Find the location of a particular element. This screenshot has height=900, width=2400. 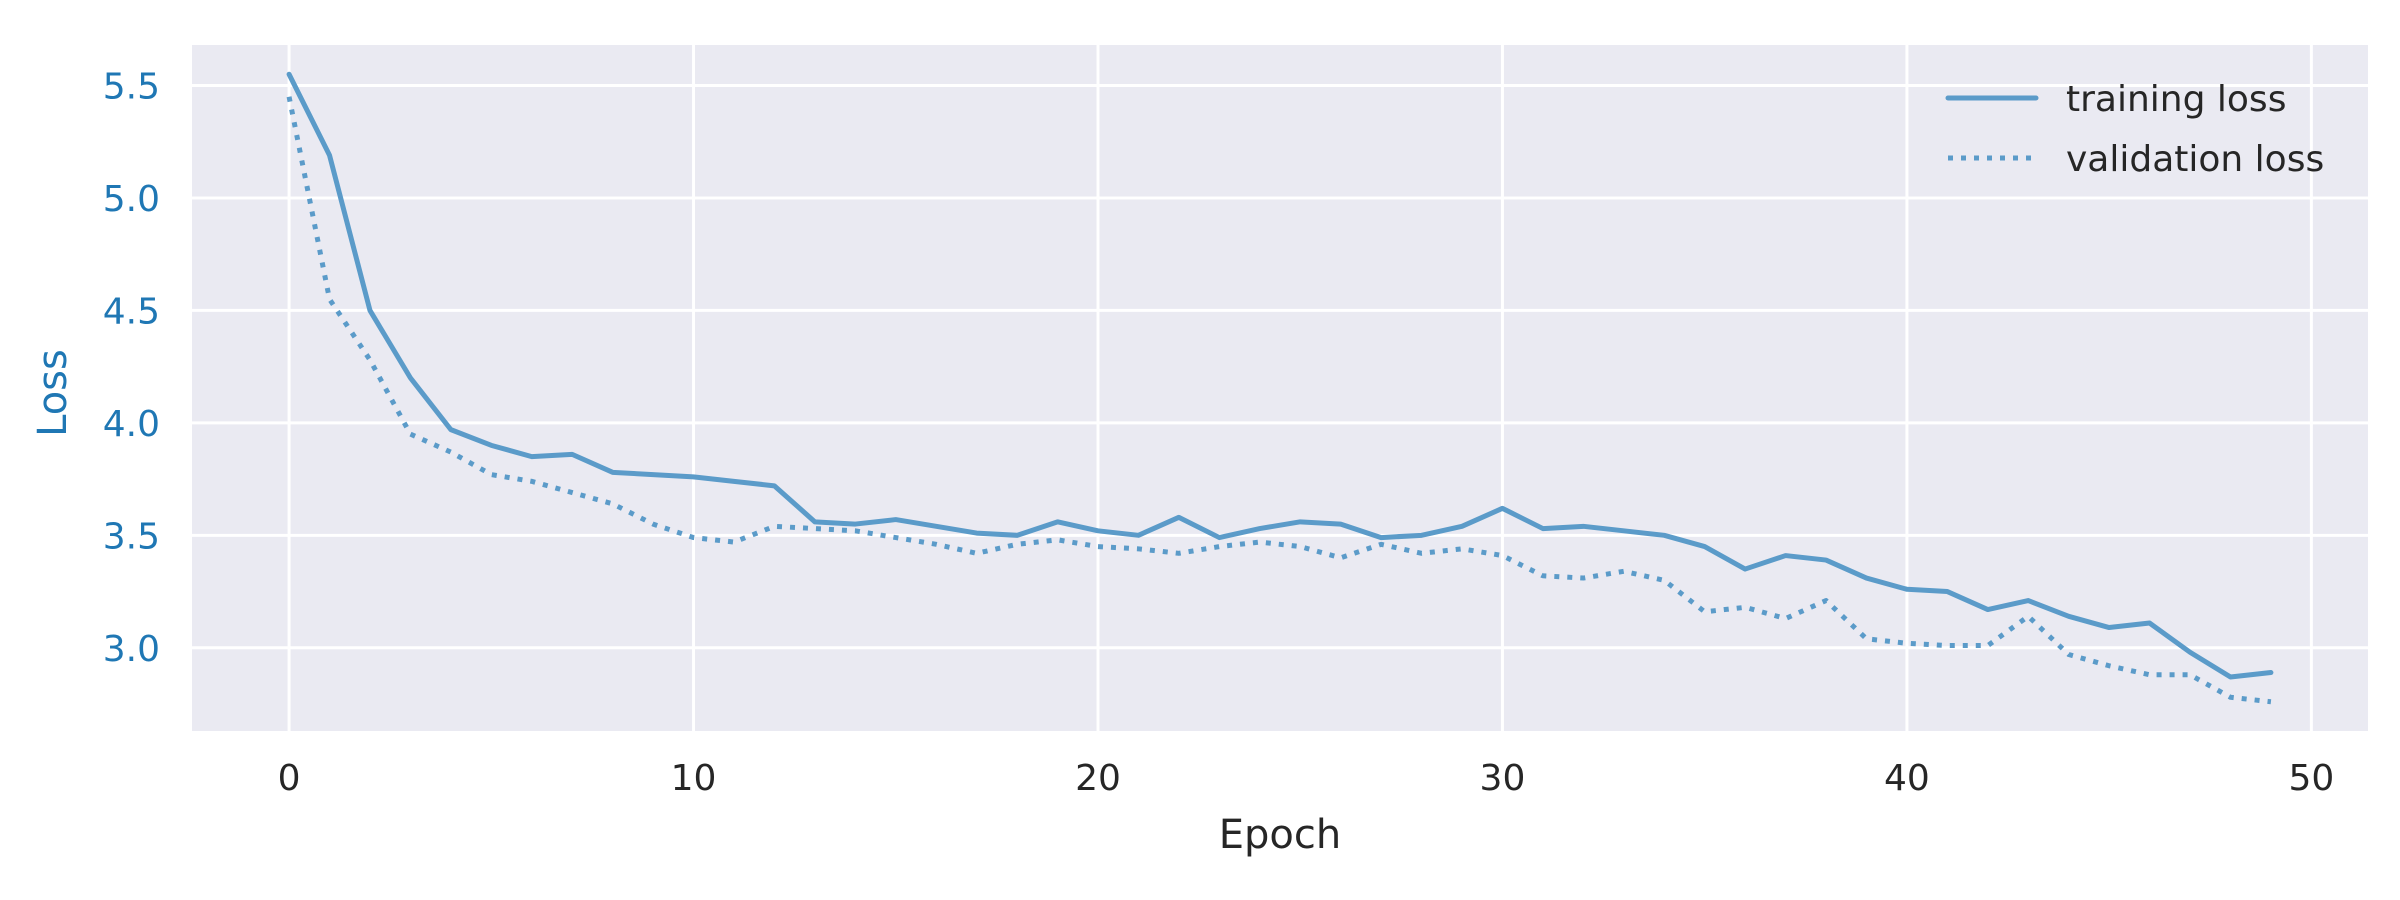

y-tick-labels: 3.0 3.5 4.0 4.5 5.0 5.5 is located at coordinates (131, 367).